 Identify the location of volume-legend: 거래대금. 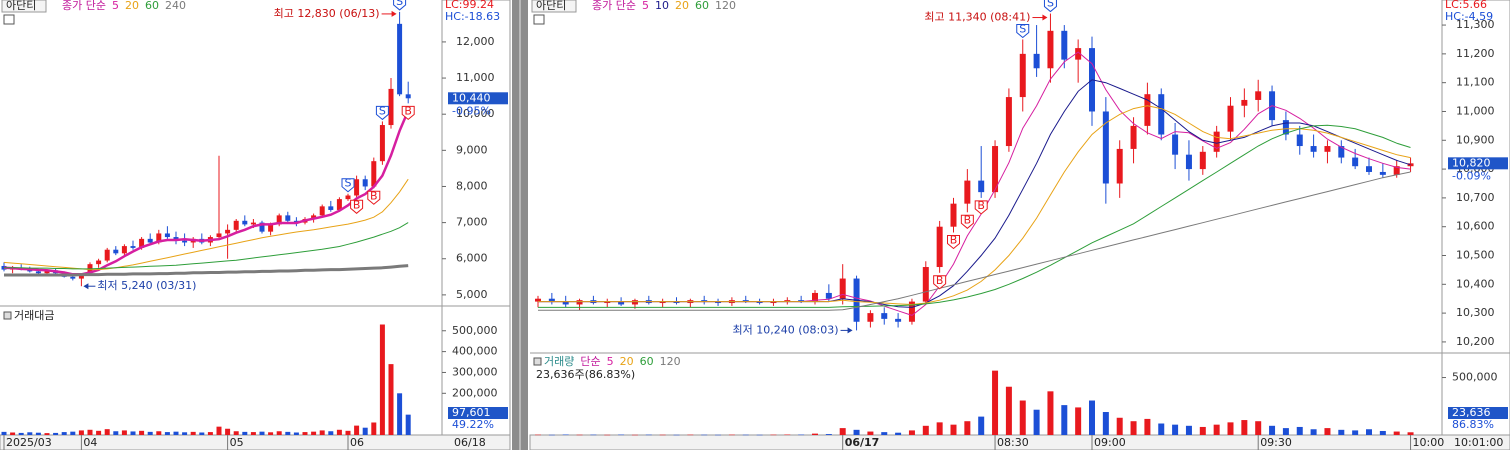
(34, 315).